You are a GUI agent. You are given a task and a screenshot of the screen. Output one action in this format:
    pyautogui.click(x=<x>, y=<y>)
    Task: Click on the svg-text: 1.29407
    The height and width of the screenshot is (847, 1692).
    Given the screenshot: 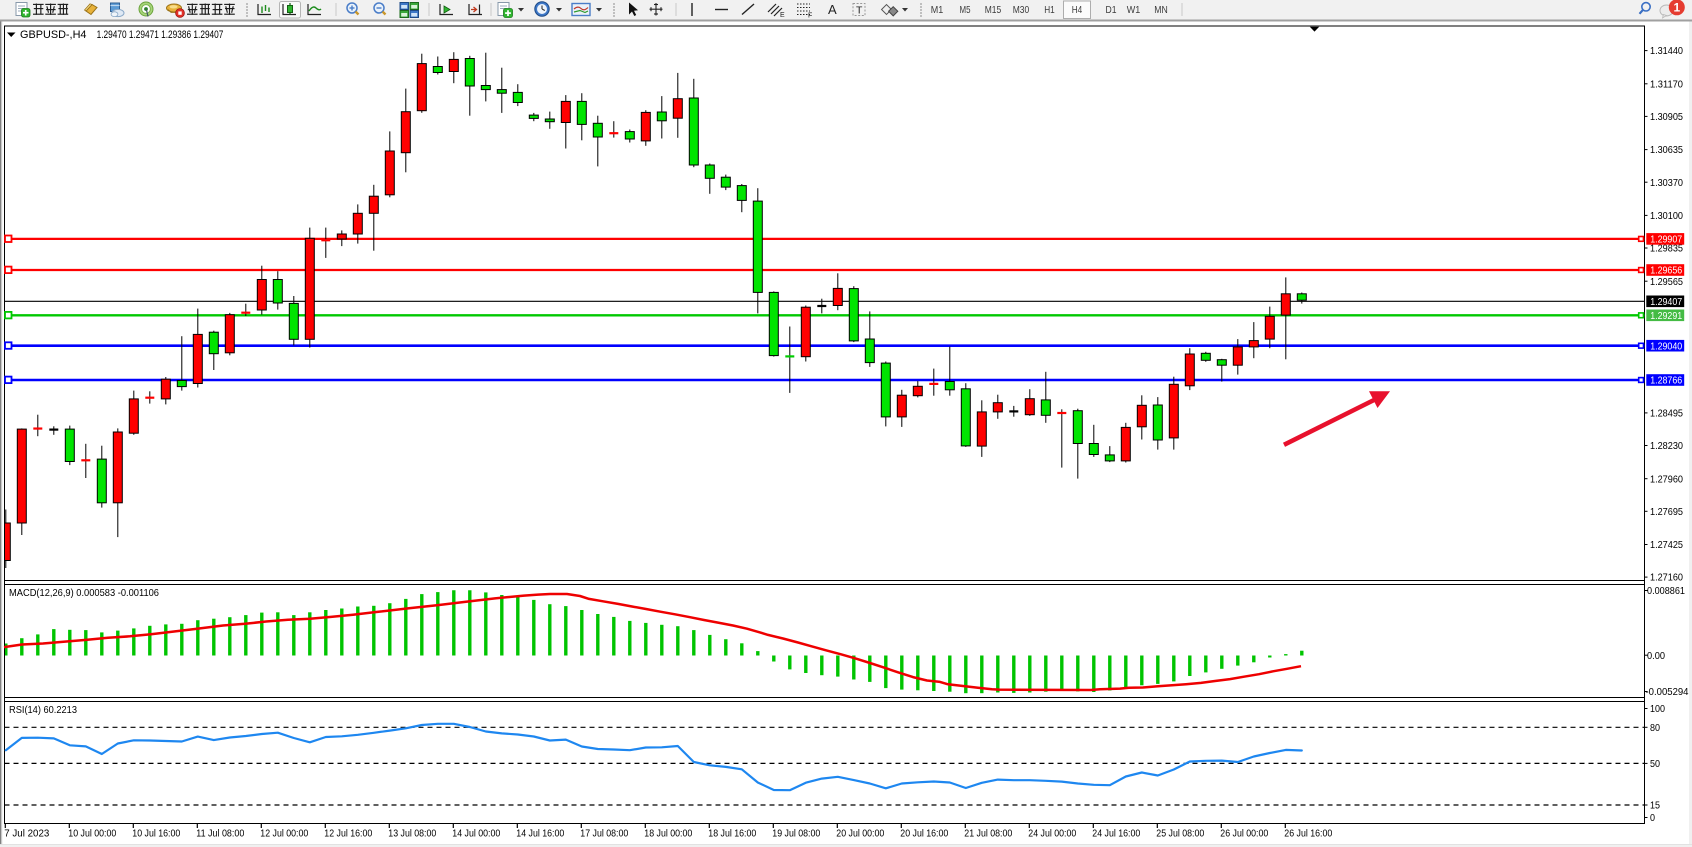 What is the action you would take?
    pyautogui.click(x=1666, y=302)
    